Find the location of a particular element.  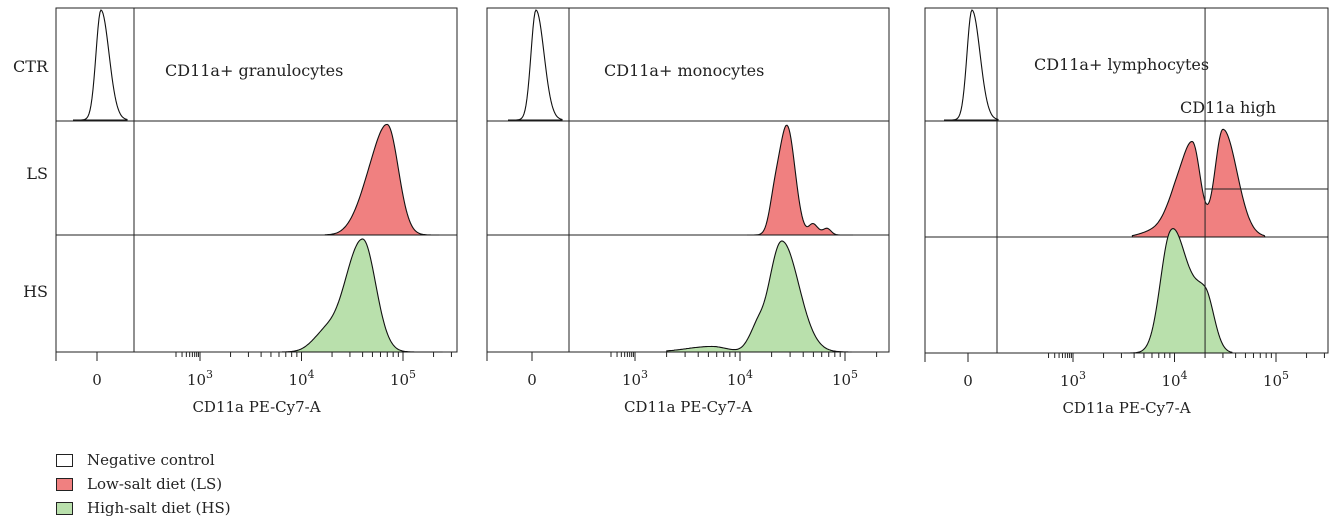

legend-swatch-negative-control is located at coordinates (64, 460).